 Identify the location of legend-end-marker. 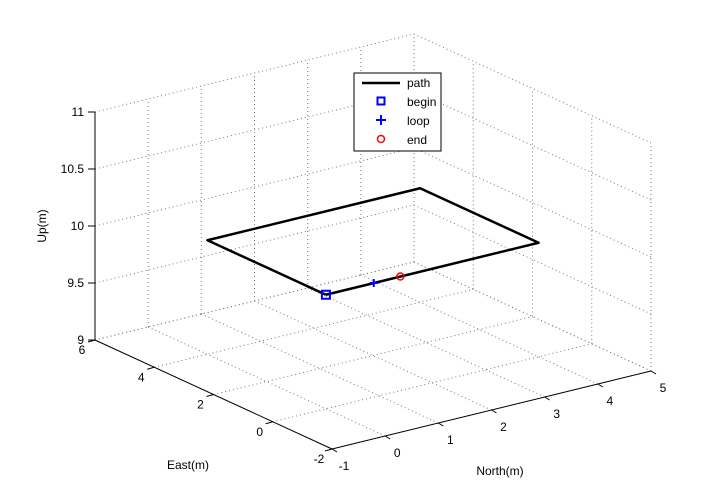
(381, 139).